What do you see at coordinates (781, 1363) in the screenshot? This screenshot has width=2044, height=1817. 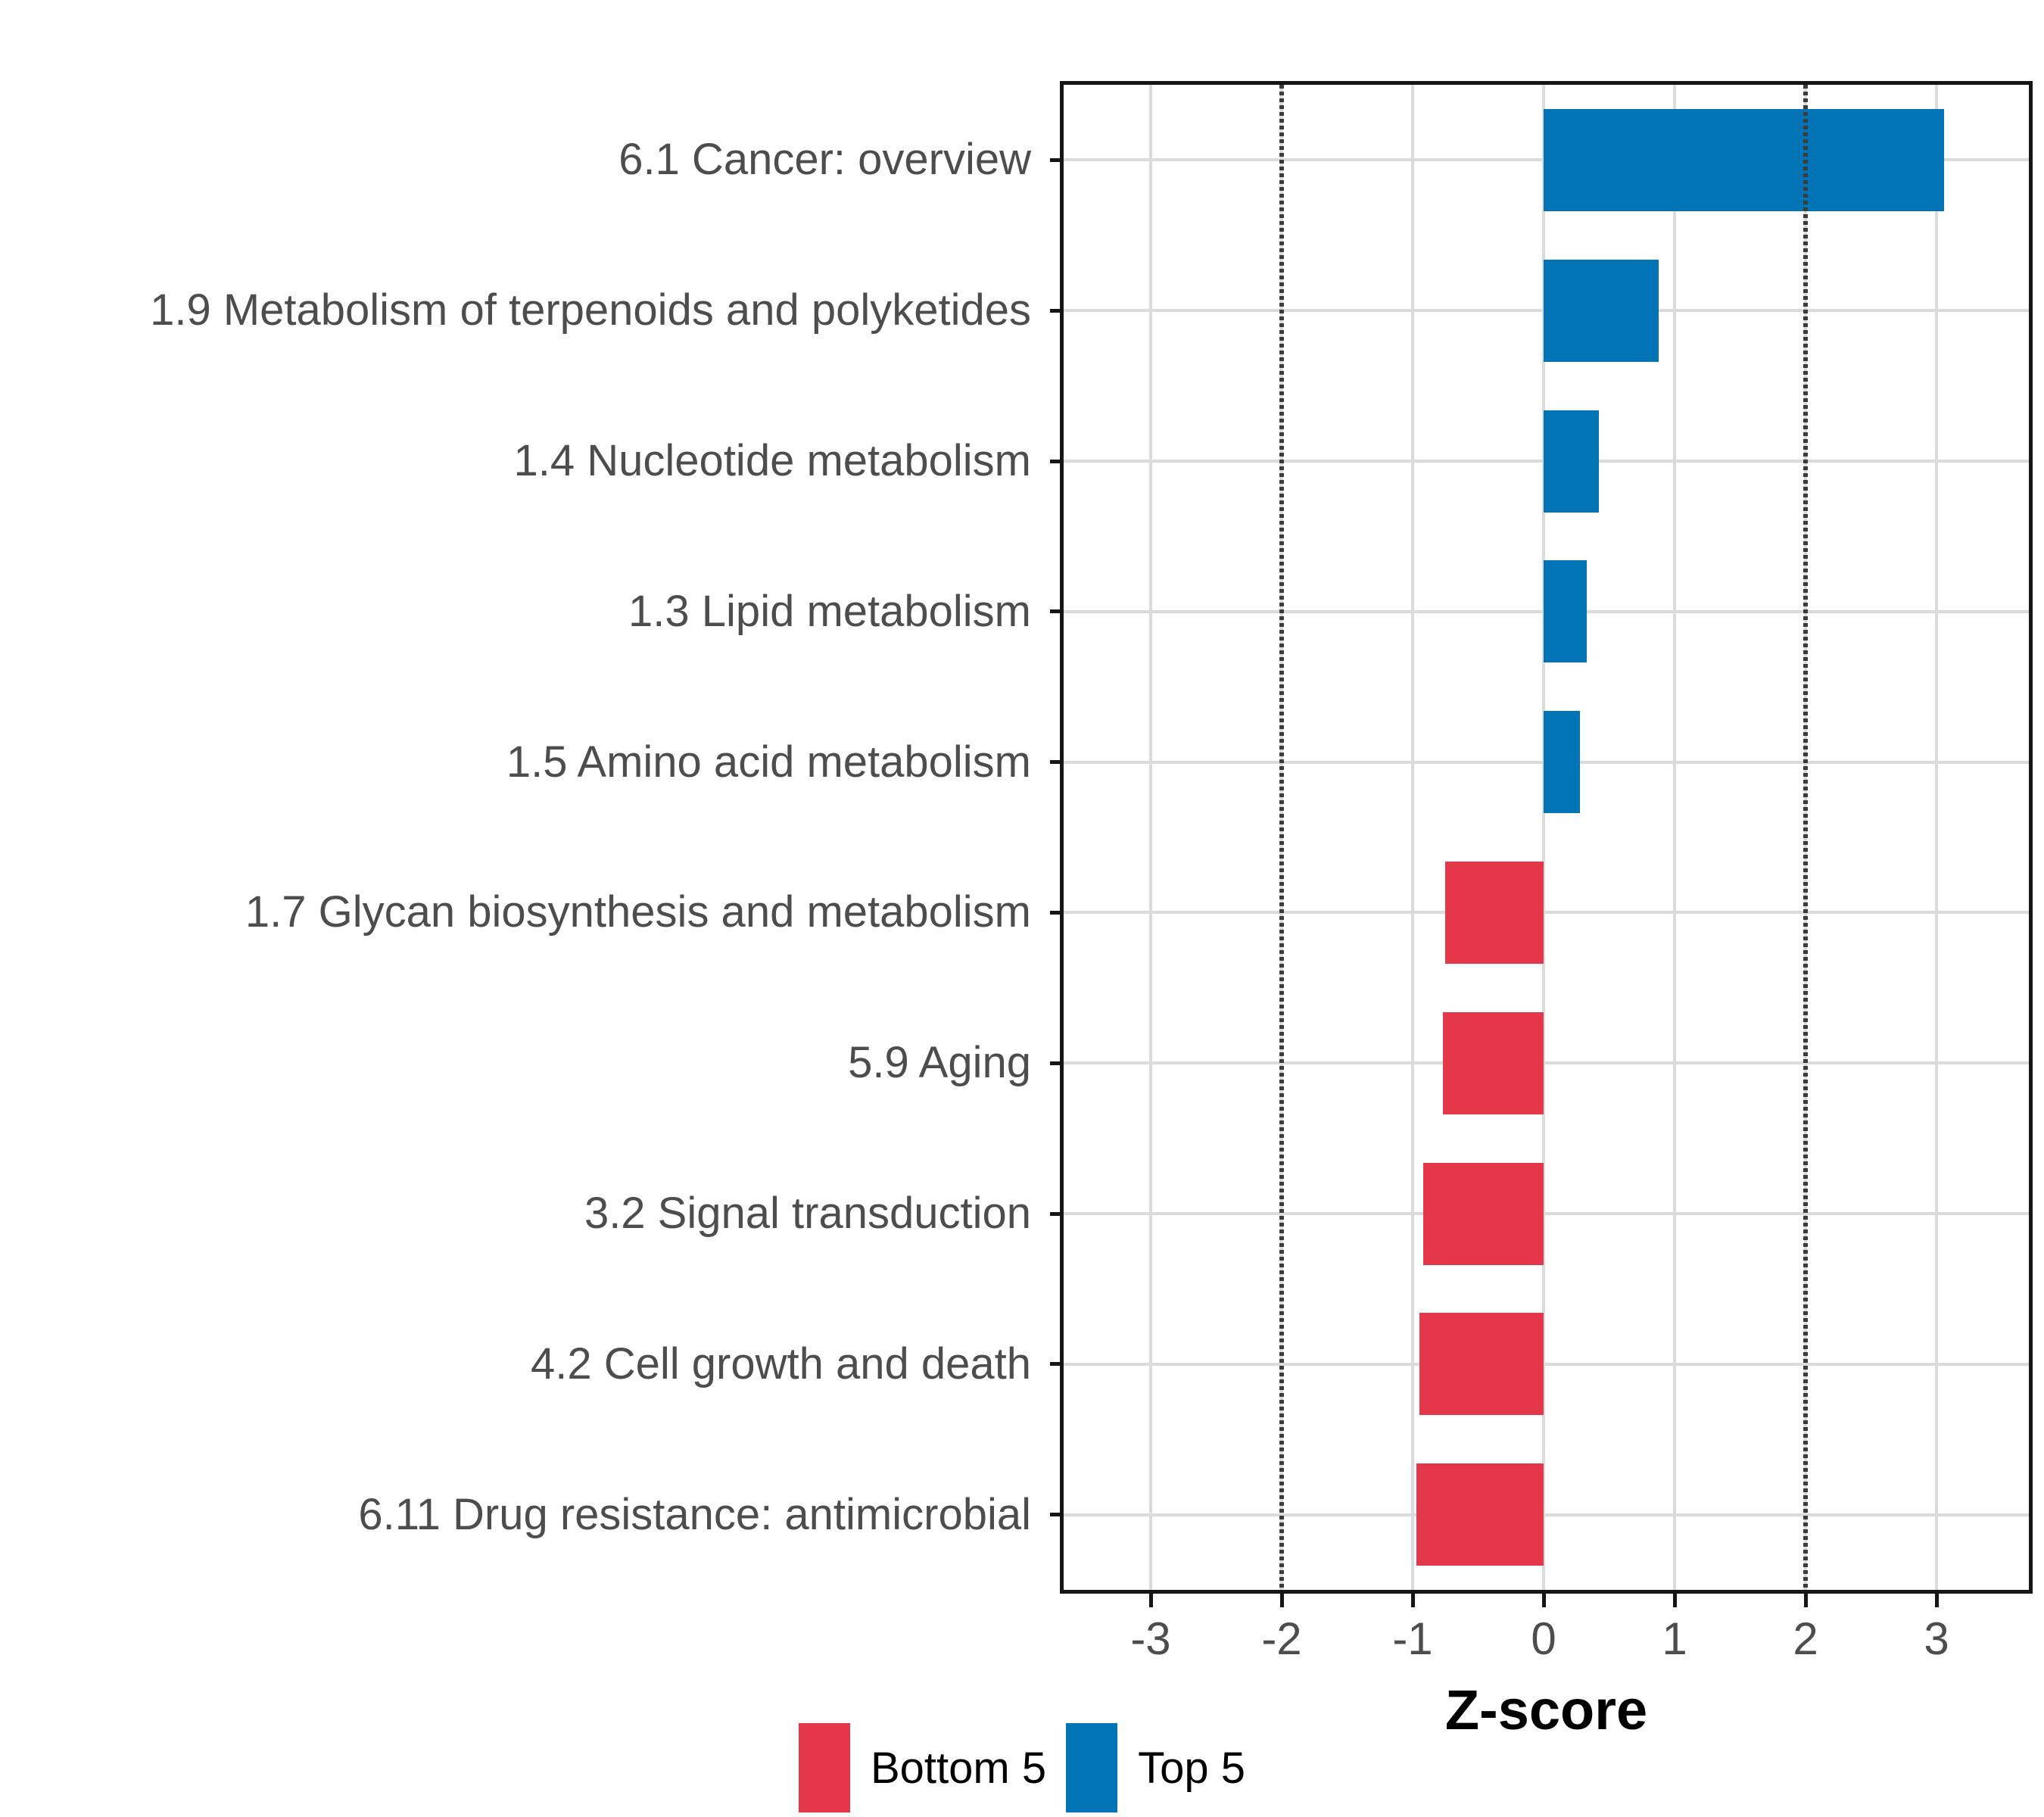 I see `y-axis-label-9: 4.2 Cell growth and death` at bounding box center [781, 1363].